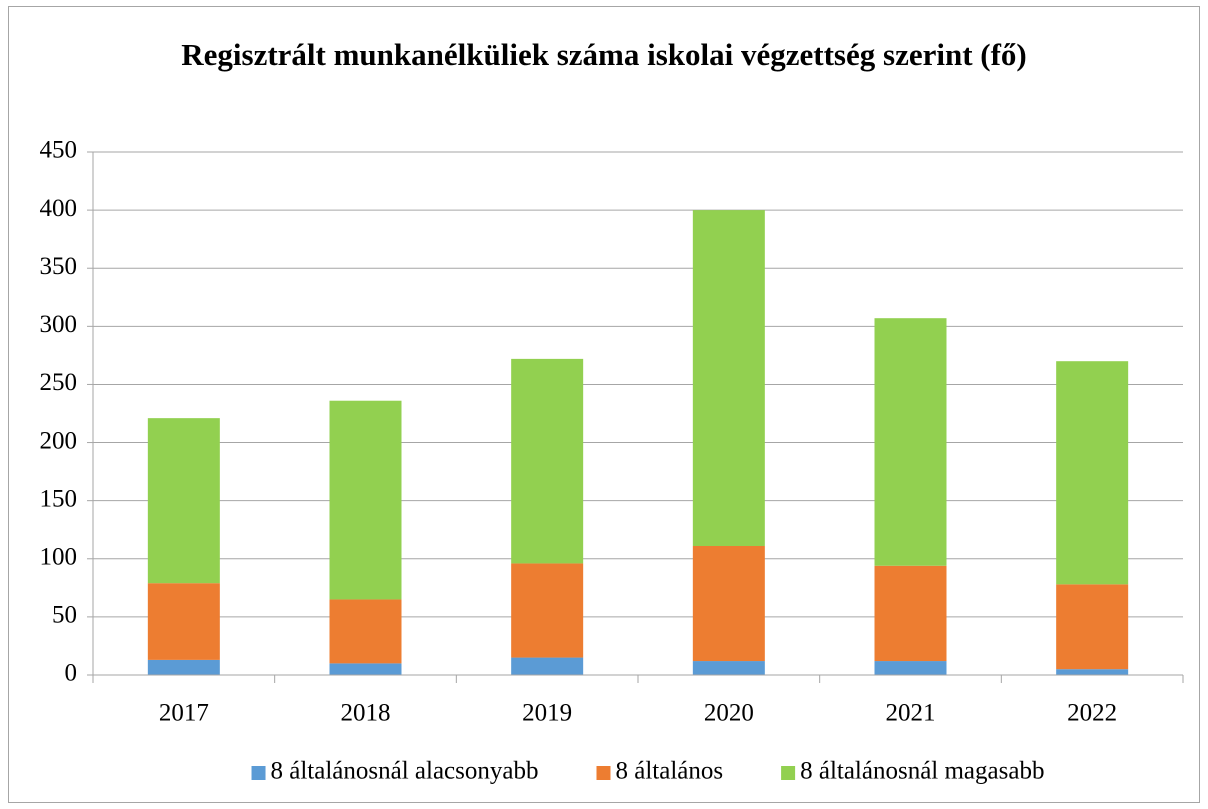 The height and width of the screenshot is (809, 1208). What do you see at coordinates (184, 713) in the screenshot?
I see `x-tick-label: 2017` at bounding box center [184, 713].